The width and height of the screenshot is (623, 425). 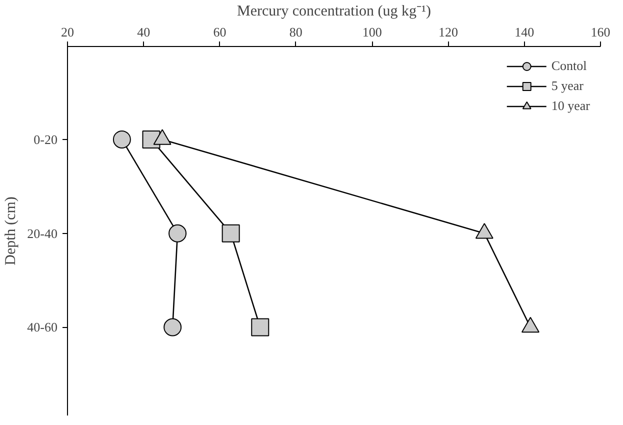 What do you see at coordinates (372, 32) in the screenshot?
I see `x-tick-label: 100` at bounding box center [372, 32].